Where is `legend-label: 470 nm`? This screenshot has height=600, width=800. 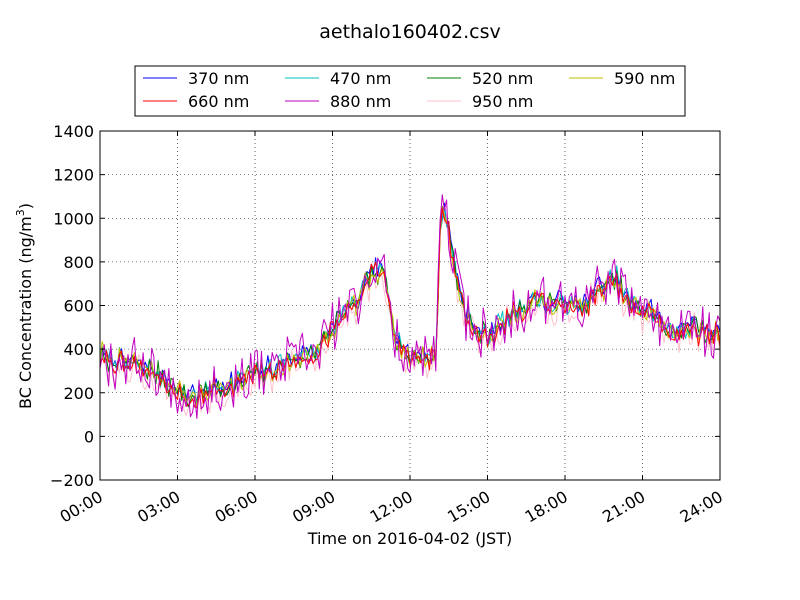
legend-label: 470 nm is located at coordinates (360, 78).